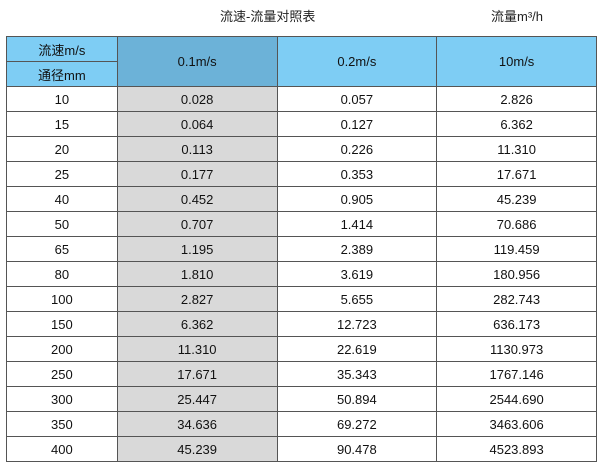 Image resolution: width=600 pixels, height=466 pixels. I want to click on table-row: 10 0.028 0.057 2.826, so click(301, 99).